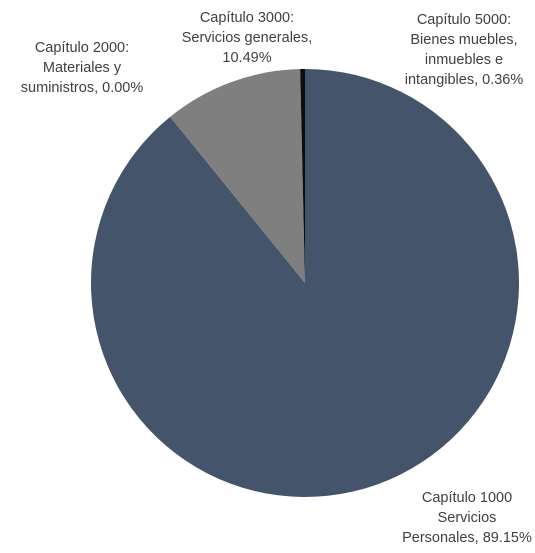  Describe the element at coordinates (247, 38) in the screenshot. I see `data-label-cap-tulo-3000: Capítulo 3000: Servicios generales, 10.49%` at that location.